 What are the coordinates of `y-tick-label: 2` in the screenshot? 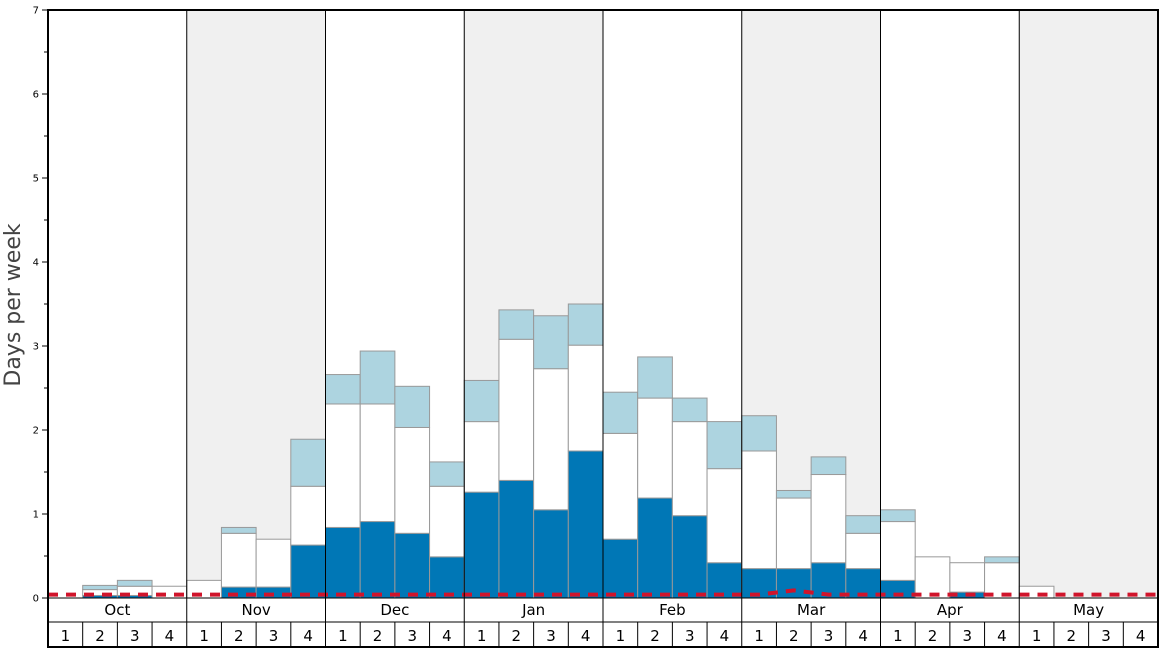 It's located at (36, 431).